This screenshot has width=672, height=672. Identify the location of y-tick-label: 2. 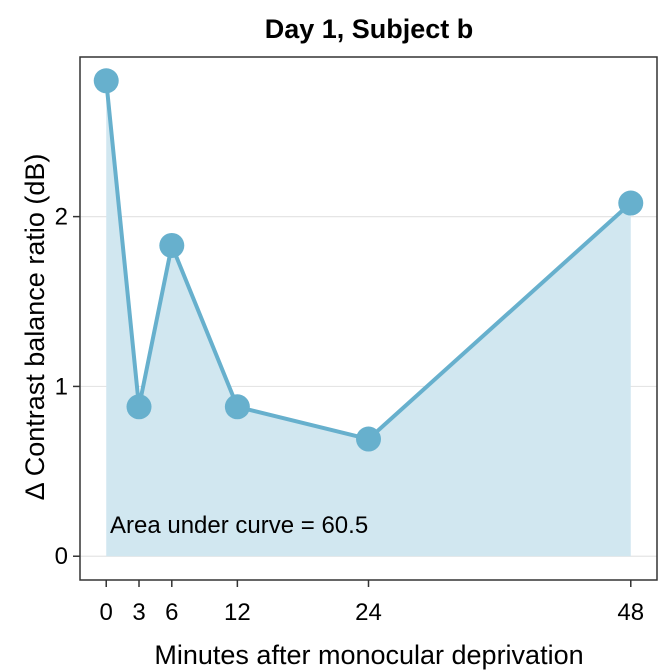
(61, 217).